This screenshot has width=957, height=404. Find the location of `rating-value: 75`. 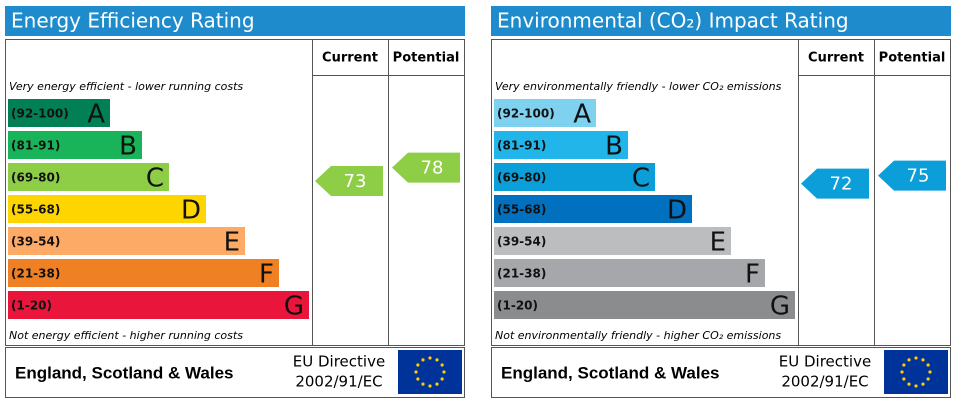

rating-value: 75 is located at coordinates (918, 176).